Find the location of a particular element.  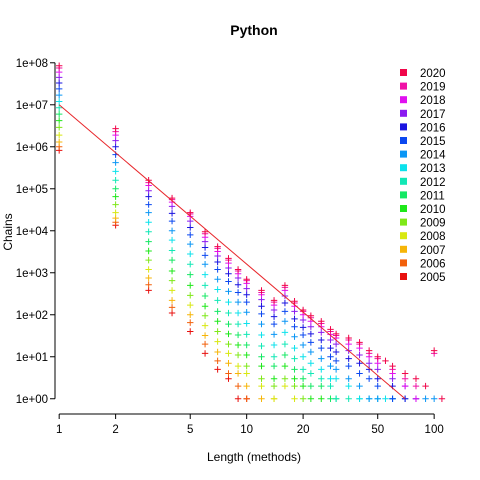

y-tick-label: 1e+00 is located at coordinates (32, 400).